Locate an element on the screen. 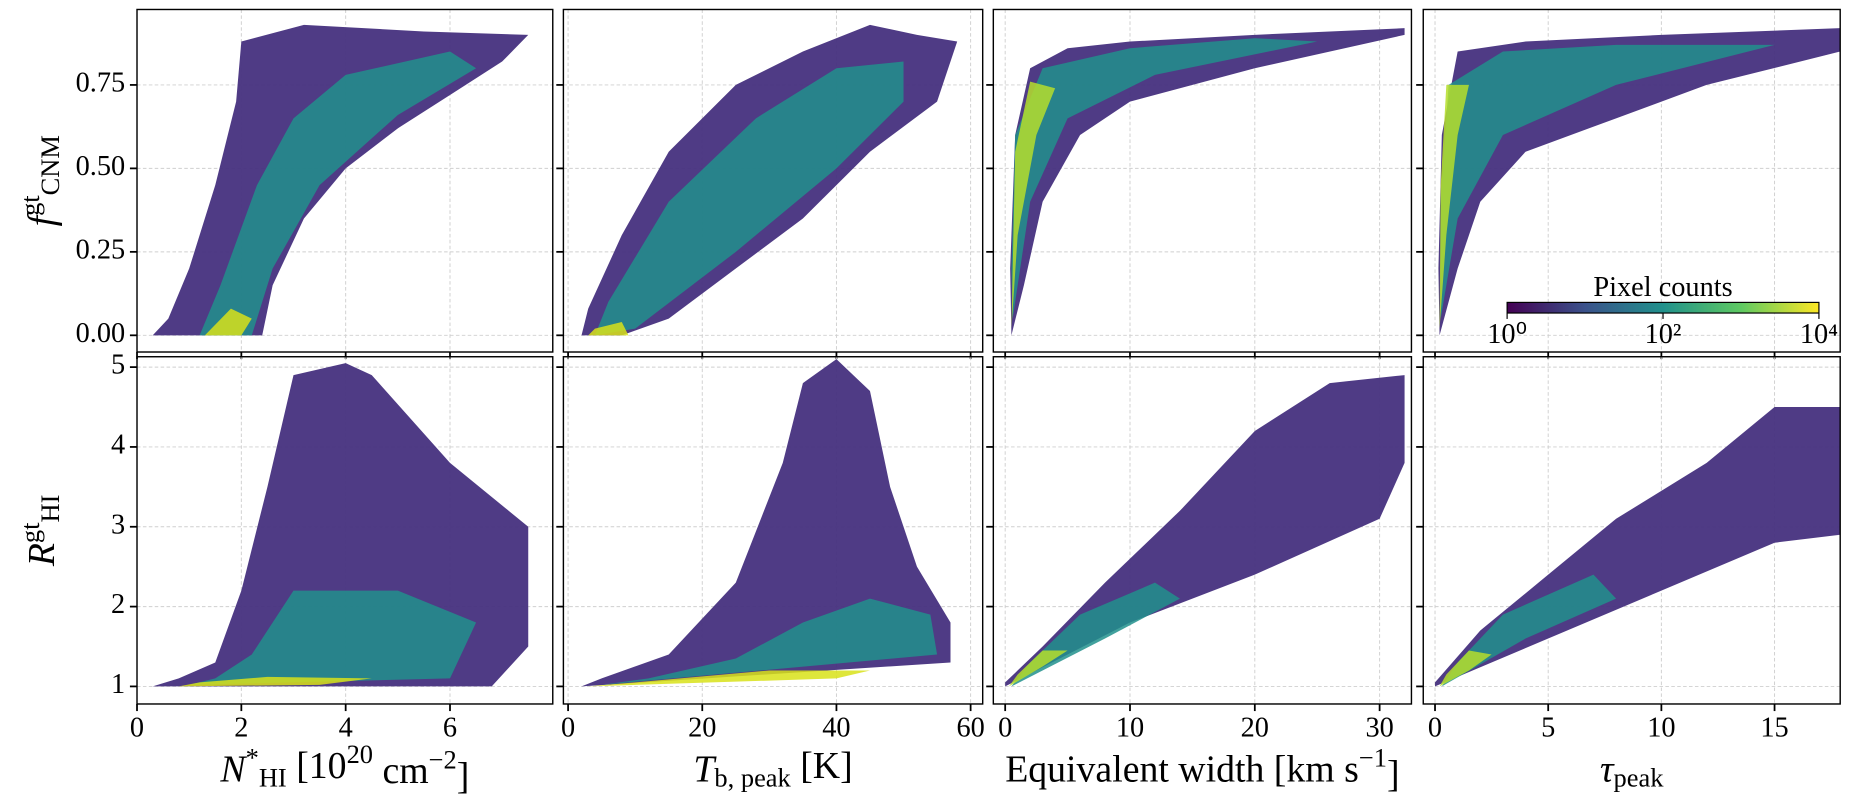 This screenshot has width=1852, height=805. label-part: −1 is located at coordinates (1373, 758).